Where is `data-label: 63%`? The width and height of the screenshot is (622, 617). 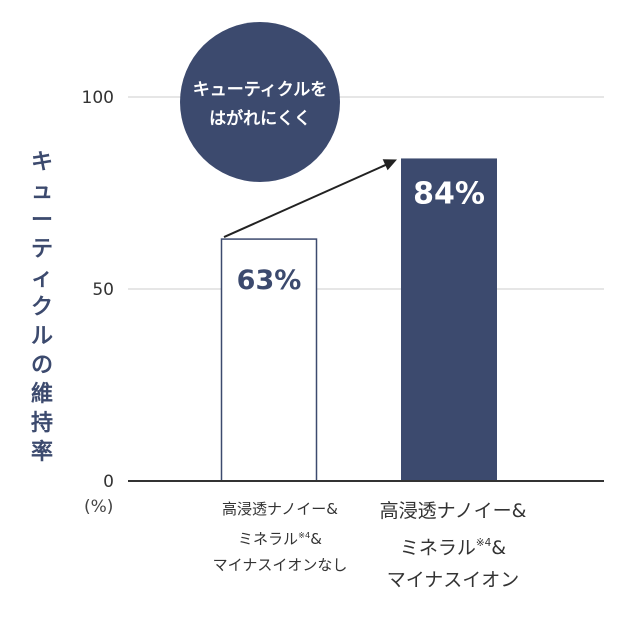
data-label: 63% is located at coordinates (269, 280).